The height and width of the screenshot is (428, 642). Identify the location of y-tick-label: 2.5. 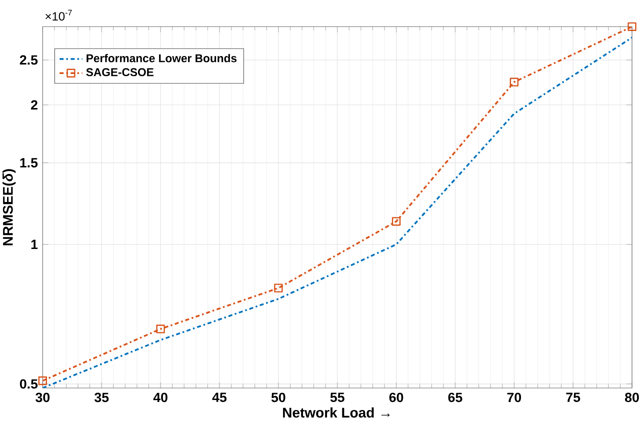
(29, 60).